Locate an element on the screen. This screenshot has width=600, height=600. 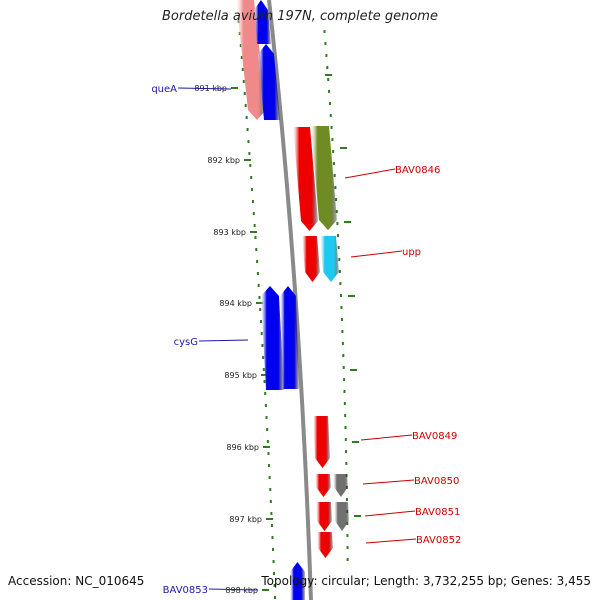
gene-label: BAV0846 is located at coordinates (417, 170).